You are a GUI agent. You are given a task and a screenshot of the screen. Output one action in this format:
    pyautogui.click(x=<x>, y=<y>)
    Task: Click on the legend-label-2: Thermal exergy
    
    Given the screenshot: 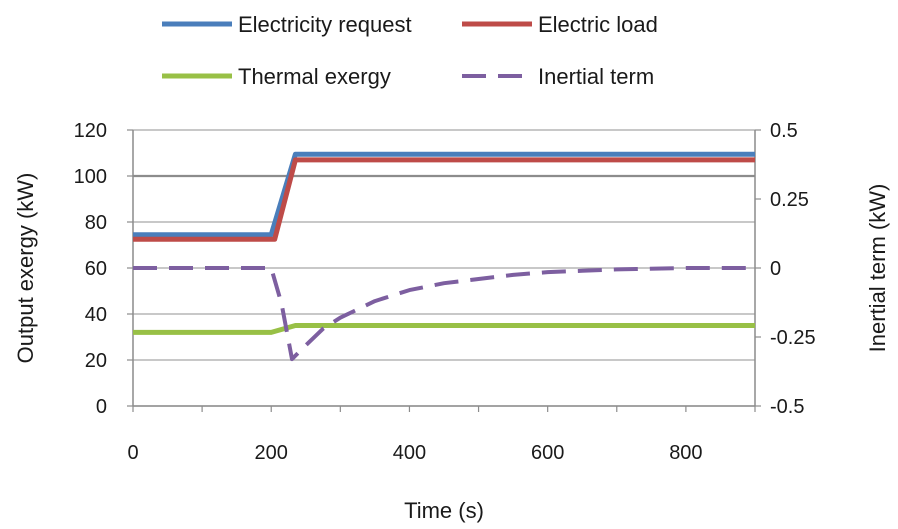 What is the action you would take?
    pyautogui.click(x=314, y=76)
    